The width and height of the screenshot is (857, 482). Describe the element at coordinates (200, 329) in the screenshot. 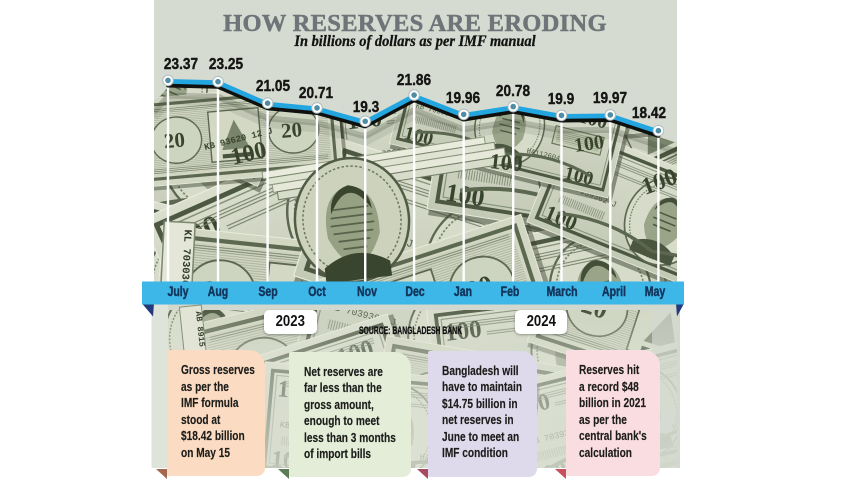

I see `svg-text: AB 8915` at that location.